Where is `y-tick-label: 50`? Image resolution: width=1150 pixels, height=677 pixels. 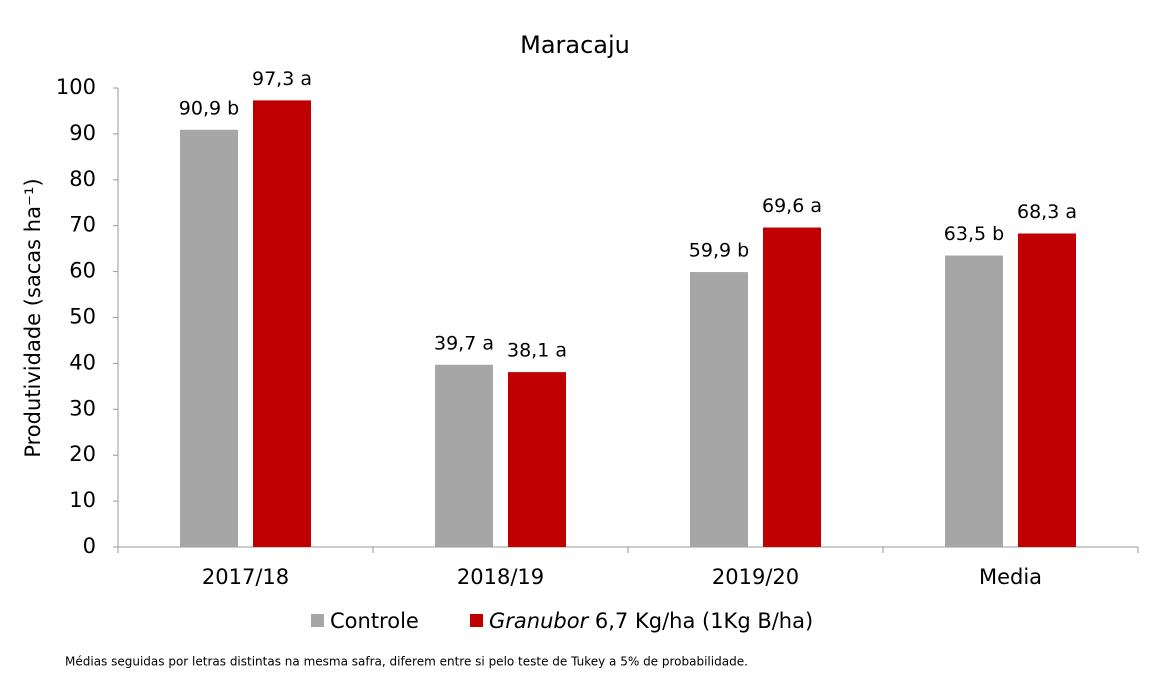
y-tick-label: 50 is located at coordinates (82, 317).